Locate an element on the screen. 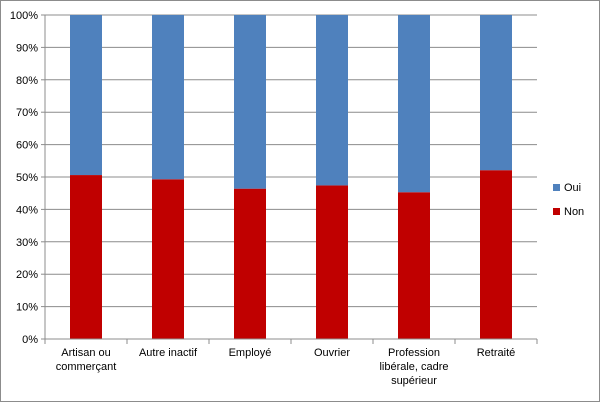 The image size is (600, 402). x-tick-label: Retraité is located at coordinates (496, 353).